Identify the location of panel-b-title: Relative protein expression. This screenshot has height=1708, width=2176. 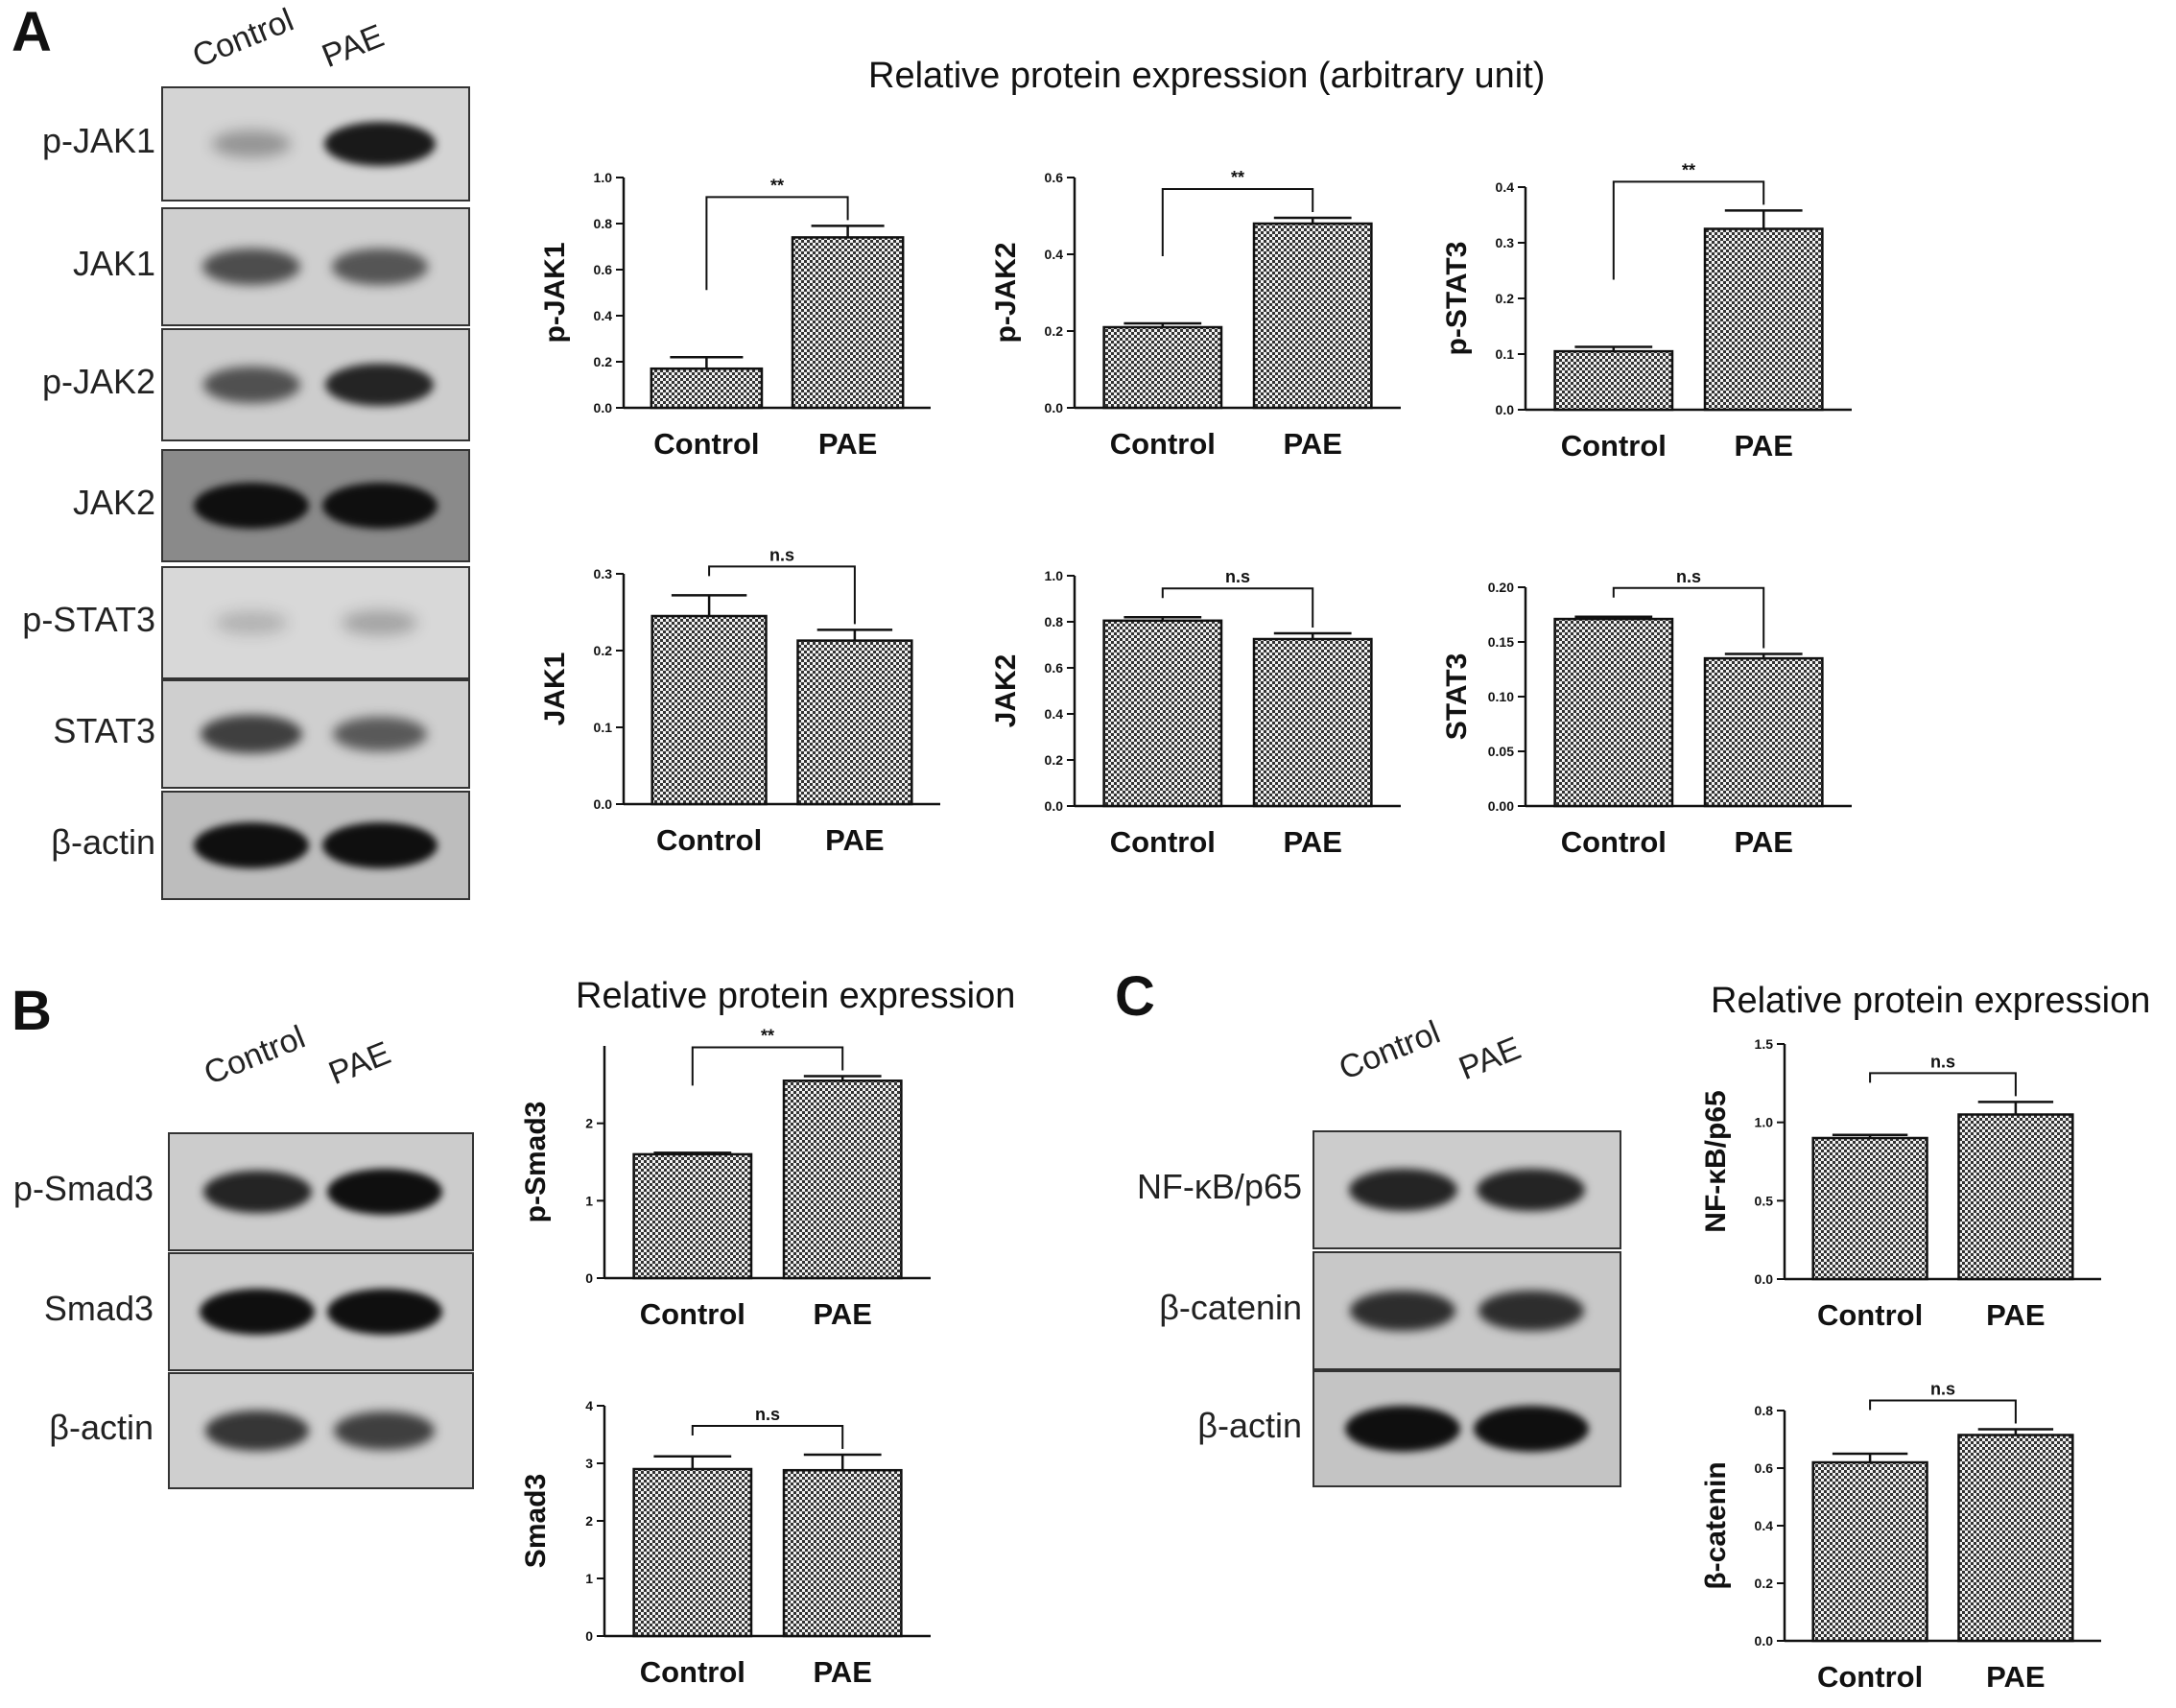
(796, 996).